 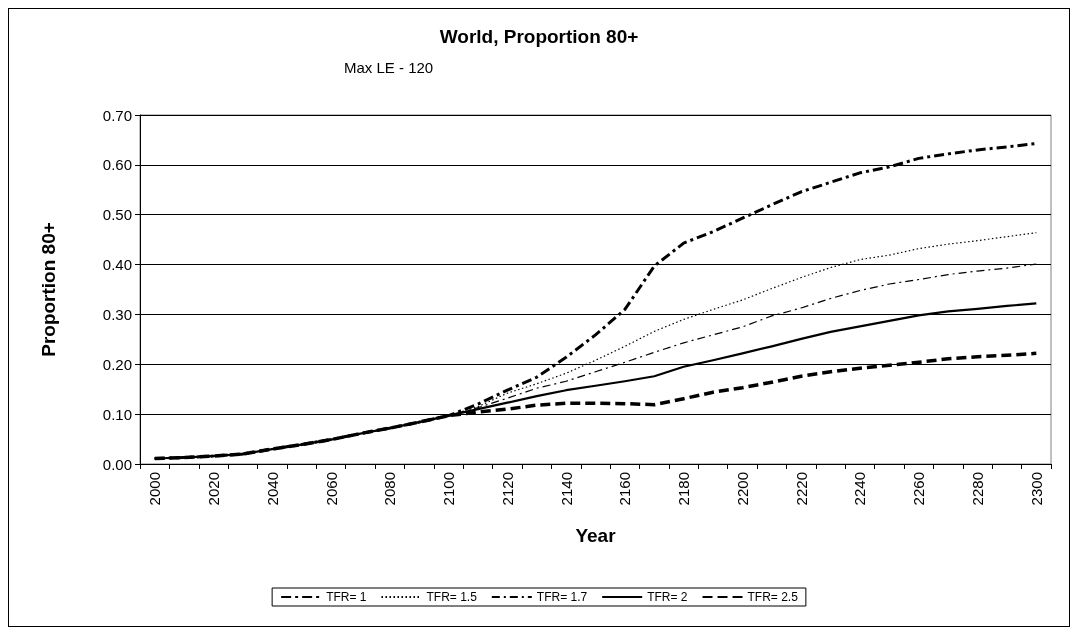 What do you see at coordinates (117, 215) in the screenshot?
I see `y-tick-label: 0.50` at bounding box center [117, 215].